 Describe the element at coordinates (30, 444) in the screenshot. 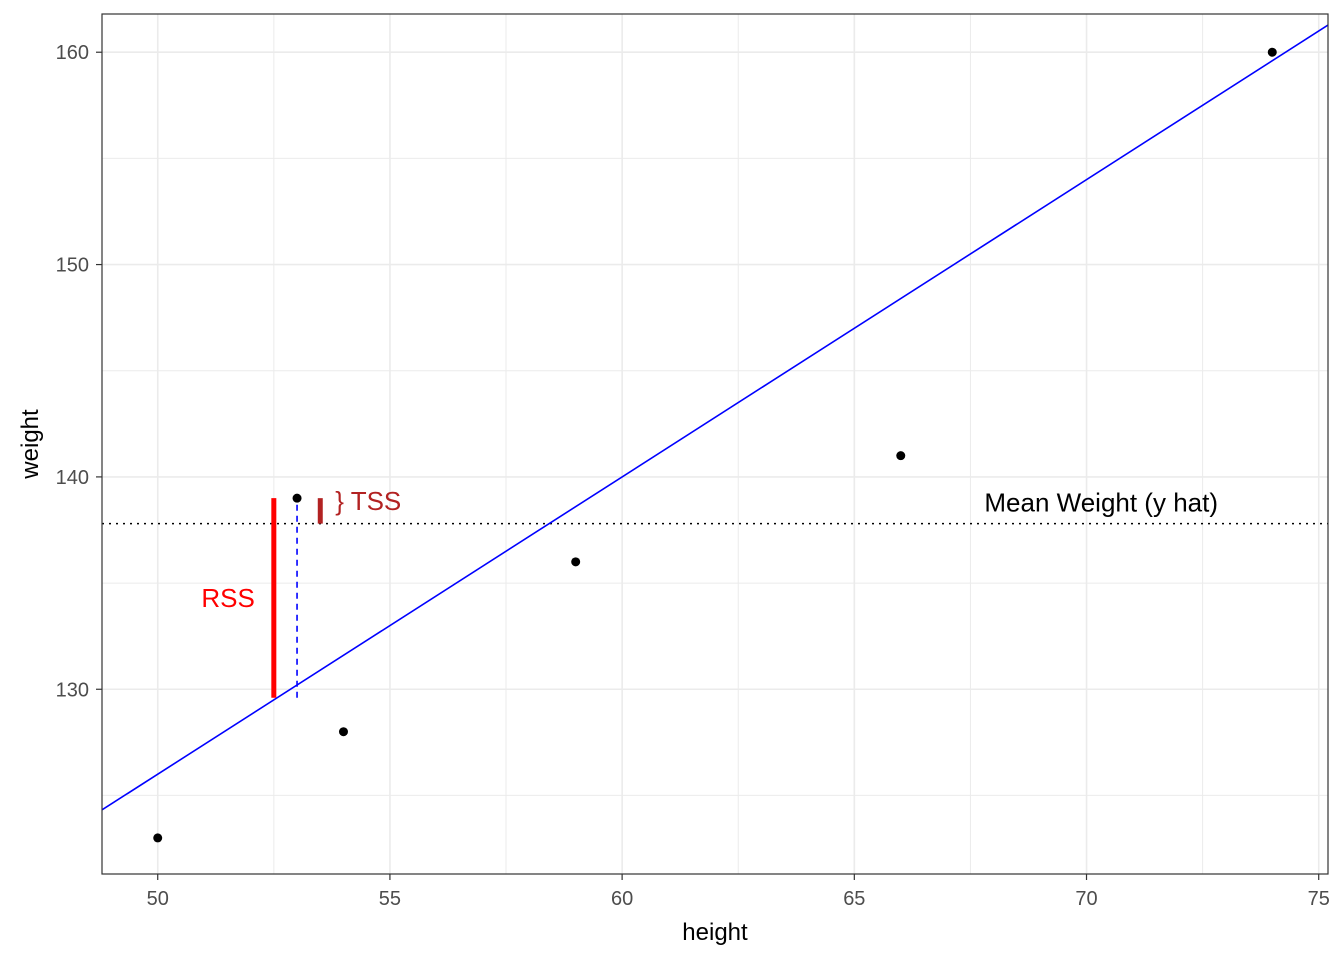

I see `y-axis-title: weight` at that location.